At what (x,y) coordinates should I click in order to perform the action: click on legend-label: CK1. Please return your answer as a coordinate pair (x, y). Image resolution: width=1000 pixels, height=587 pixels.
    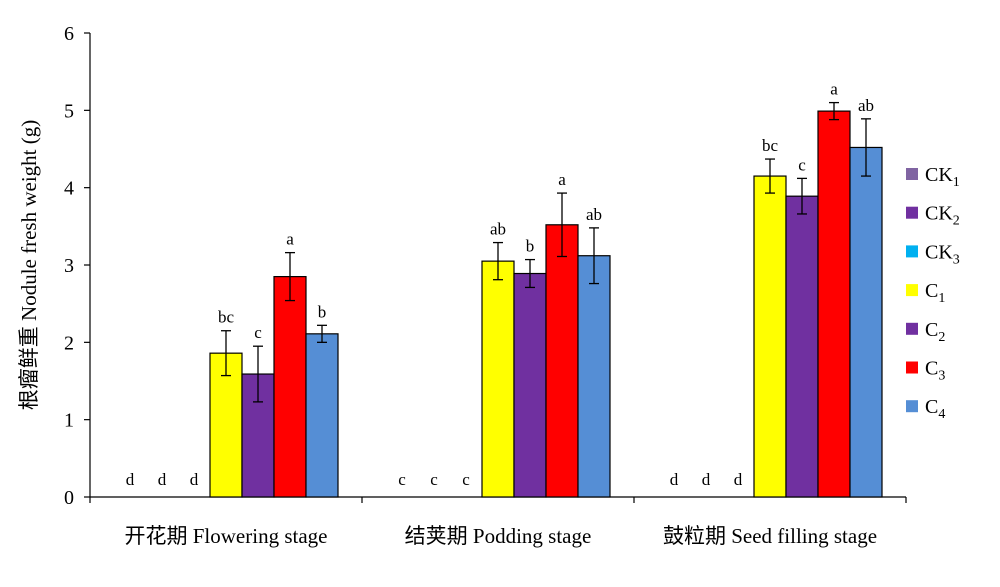
    Looking at the image, I should click on (942, 177).